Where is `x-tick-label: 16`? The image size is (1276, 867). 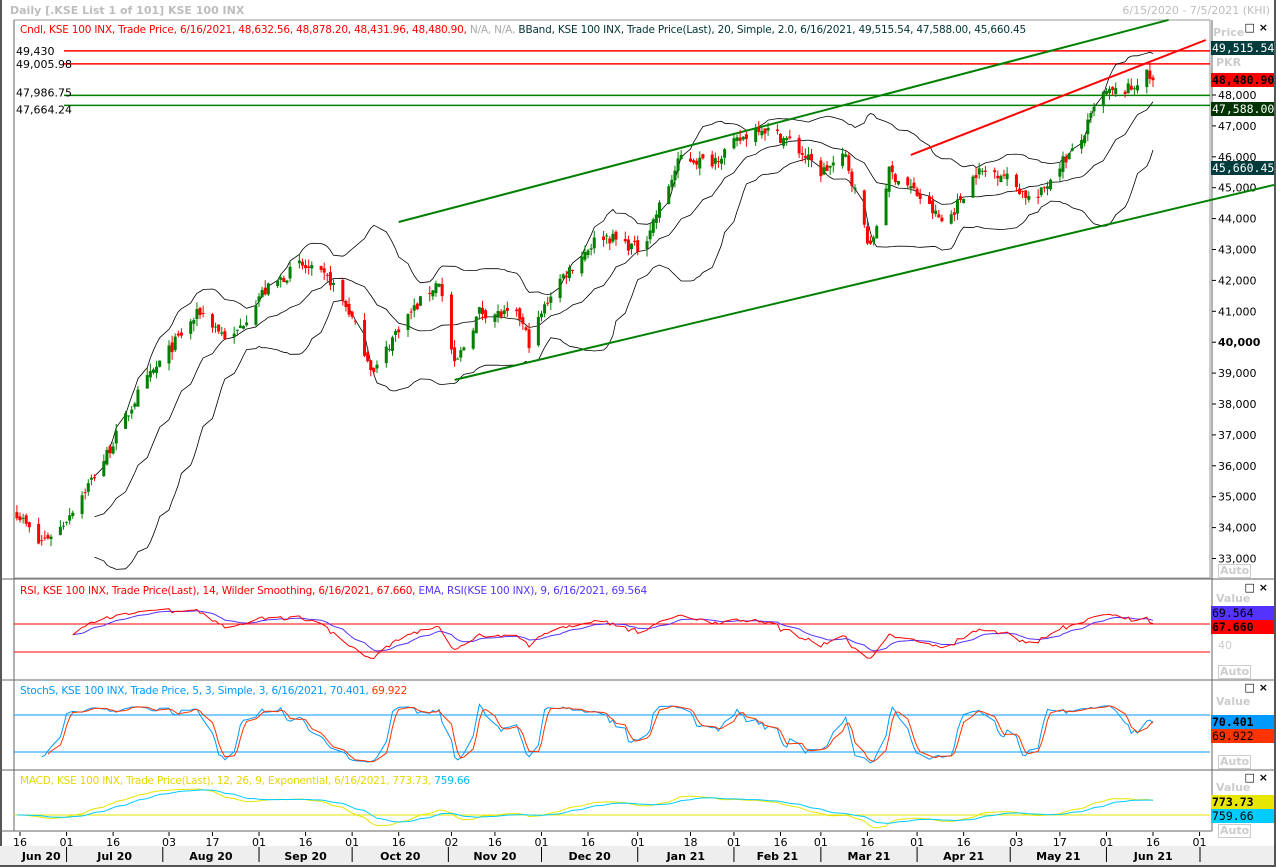 x-tick-label: 16 is located at coordinates (1153, 842).